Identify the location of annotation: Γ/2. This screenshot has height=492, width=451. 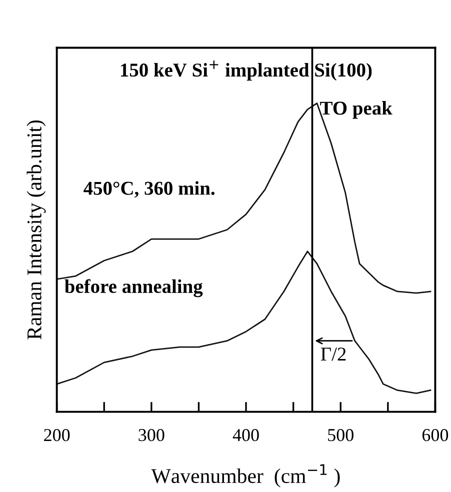
(333, 354).